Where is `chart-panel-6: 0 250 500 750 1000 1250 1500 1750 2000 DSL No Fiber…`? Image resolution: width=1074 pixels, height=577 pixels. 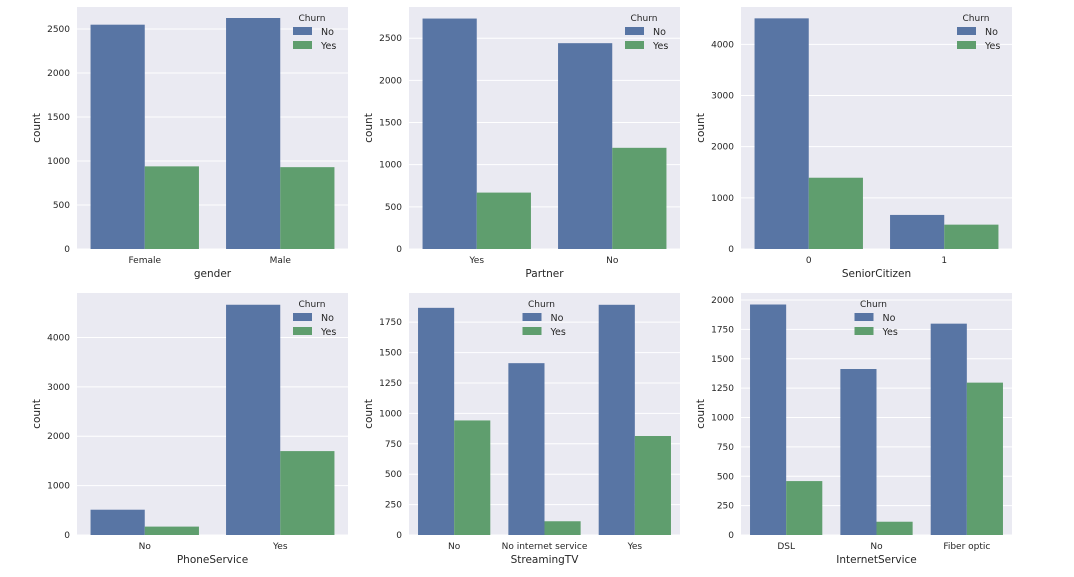
chart-panel-6: 0 250 500 750 1000 1250 1500 1750 2000 DSL No Fiber… is located at coordinates (853, 429).